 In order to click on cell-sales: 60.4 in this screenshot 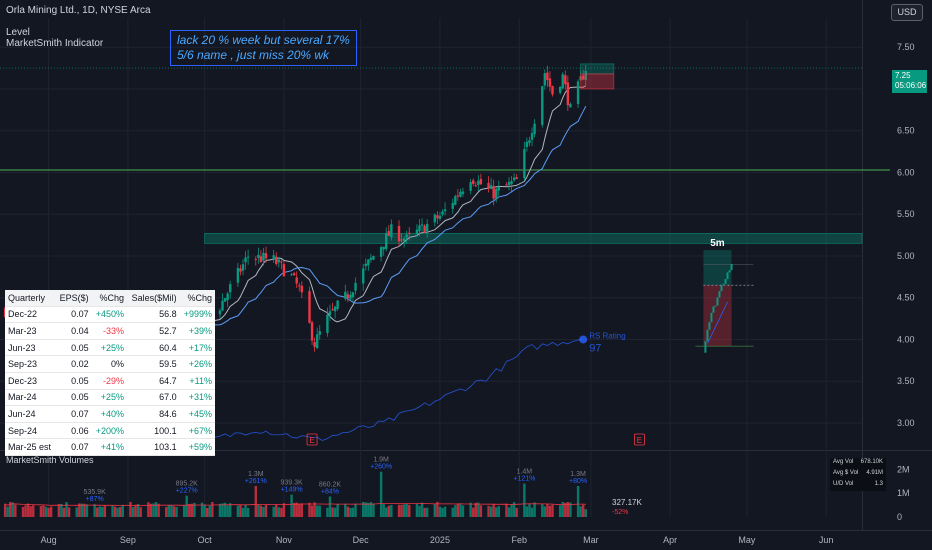, I will do `click(153, 348)`.